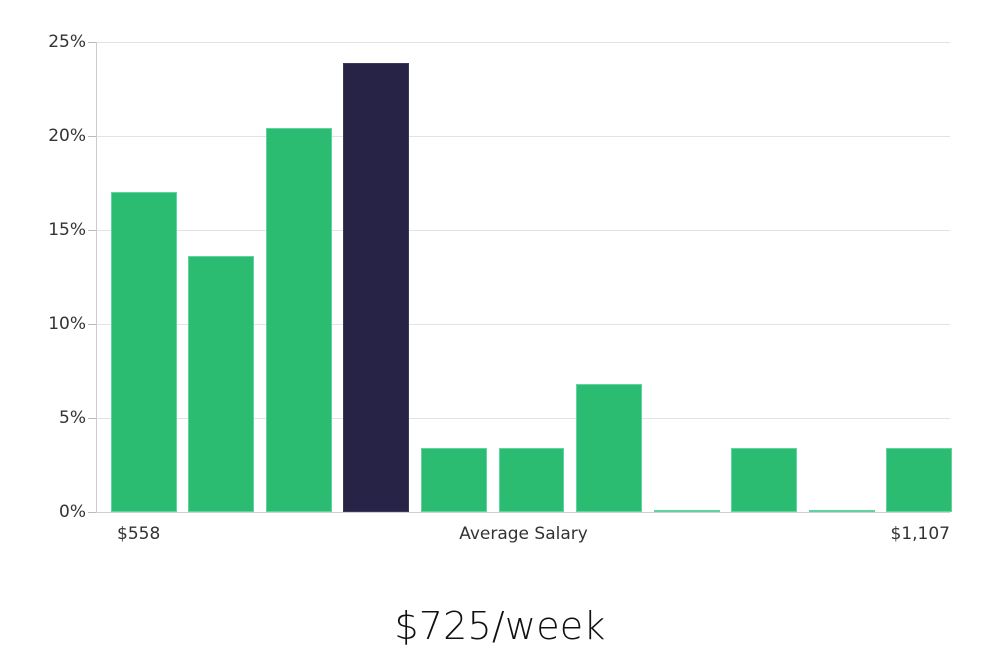  Describe the element at coordinates (523, 512) in the screenshot. I see `gridline-0%` at that location.